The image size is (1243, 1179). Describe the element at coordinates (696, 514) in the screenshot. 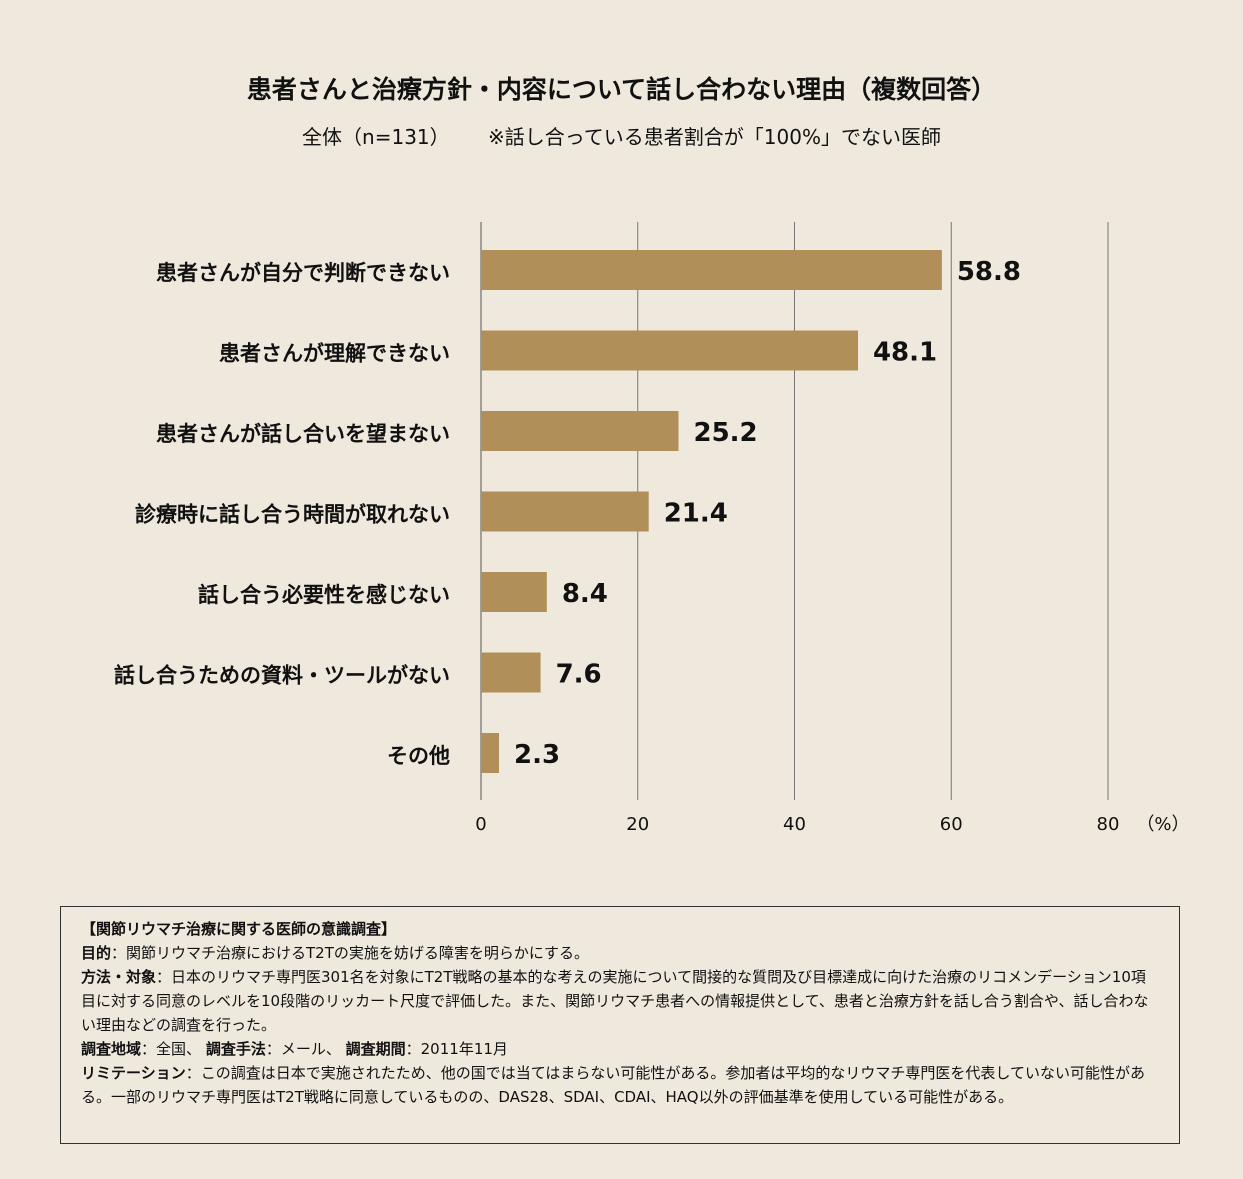

I see `data-label: 21.4` at that location.